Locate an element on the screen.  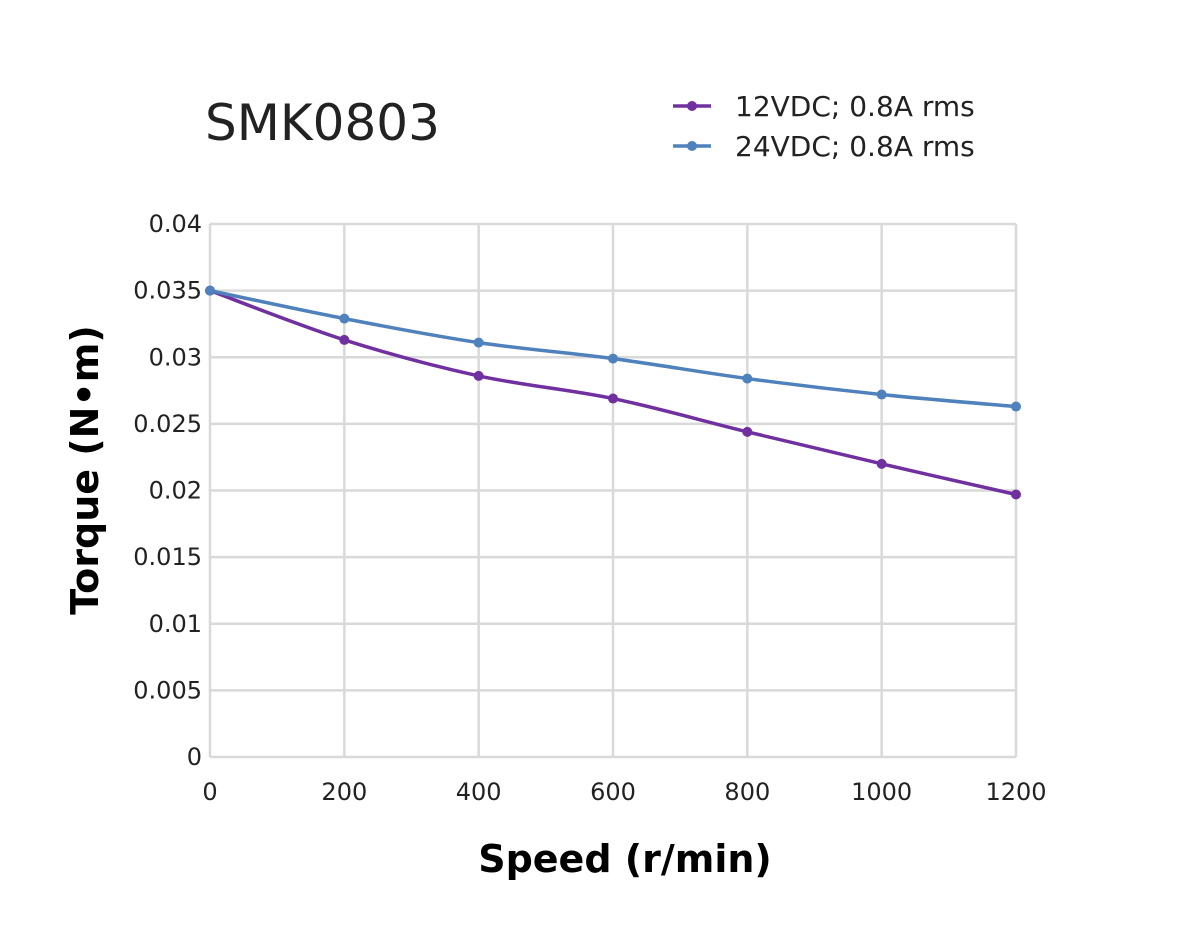
y-tick-label: 0.02 is located at coordinates (175, 491).